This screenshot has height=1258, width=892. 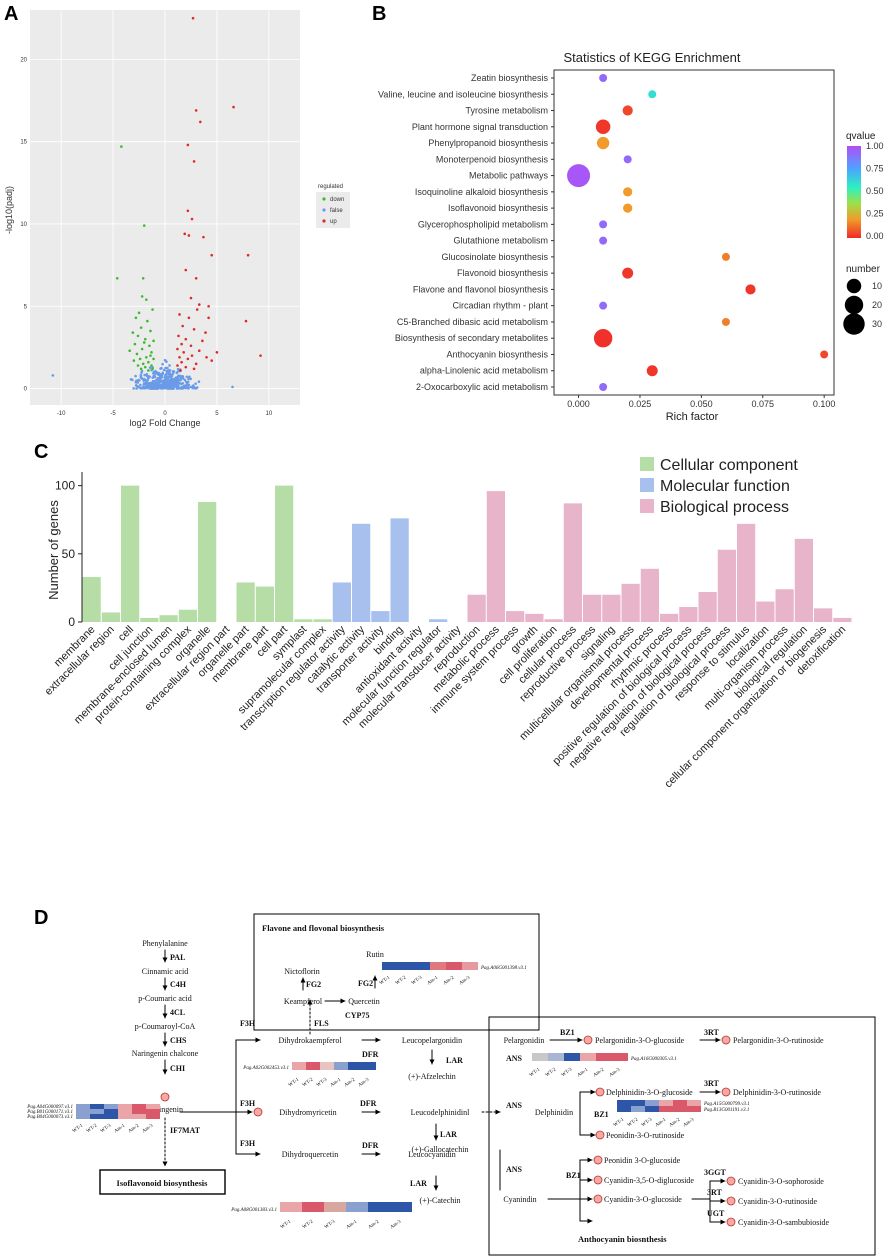 What do you see at coordinates (514, 1169) in the screenshot?
I see `enzyme-ans-3: ANS` at bounding box center [514, 1169].